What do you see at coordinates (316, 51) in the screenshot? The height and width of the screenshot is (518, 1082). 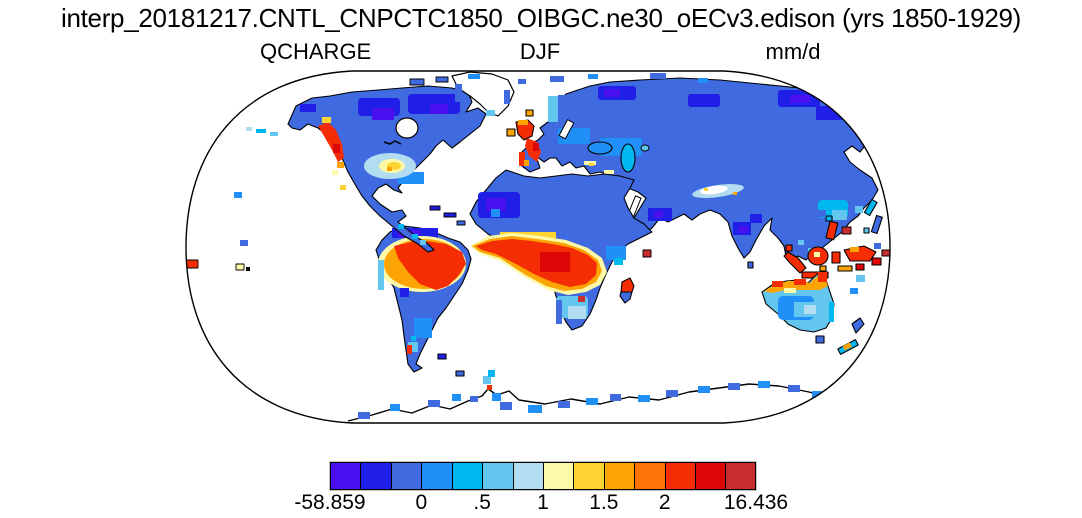 I see `variable-label: QCHARGE` at bounding box center [316, 51].